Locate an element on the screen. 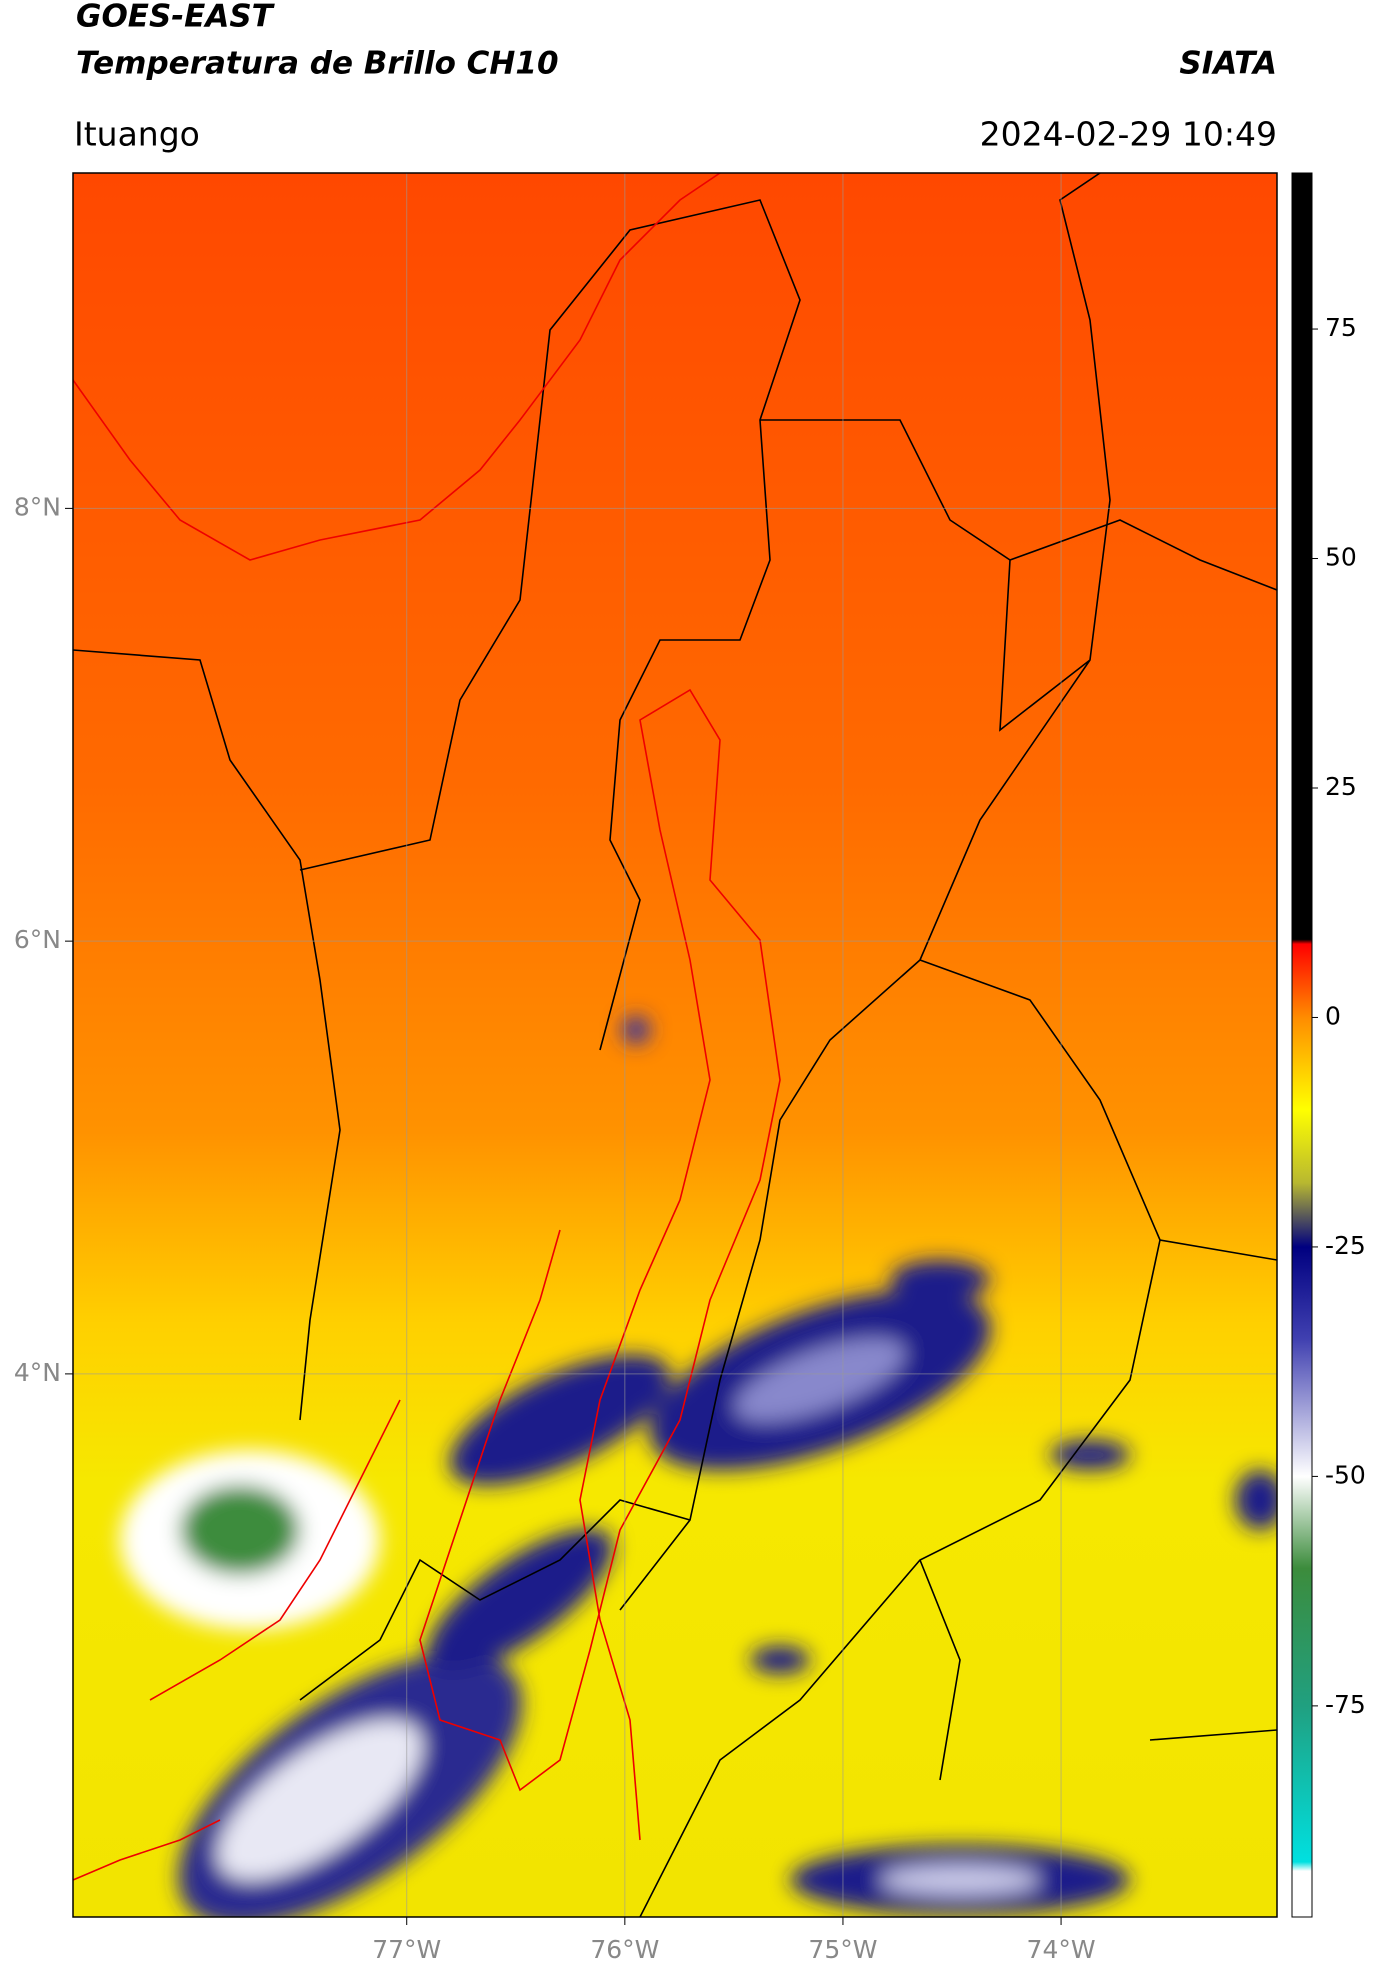  colorbar-tick-label: -50 is located at coordinates (1345, 1474).